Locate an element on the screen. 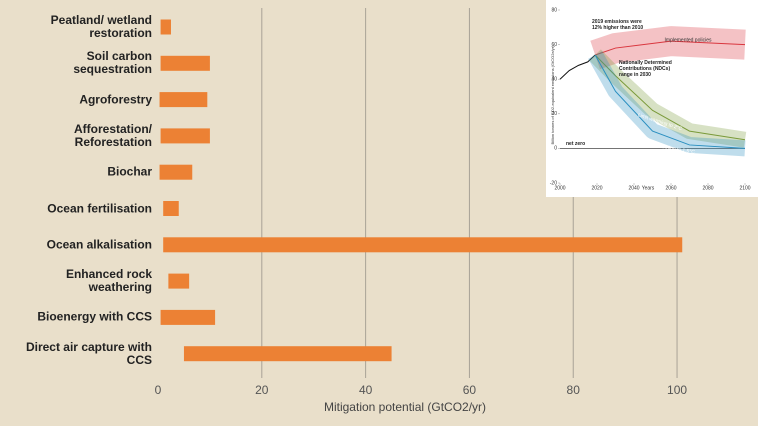 The width and height of the screenshot is (758, 426). annotation-line: range in 2030 is located at coordinates (635, 75).